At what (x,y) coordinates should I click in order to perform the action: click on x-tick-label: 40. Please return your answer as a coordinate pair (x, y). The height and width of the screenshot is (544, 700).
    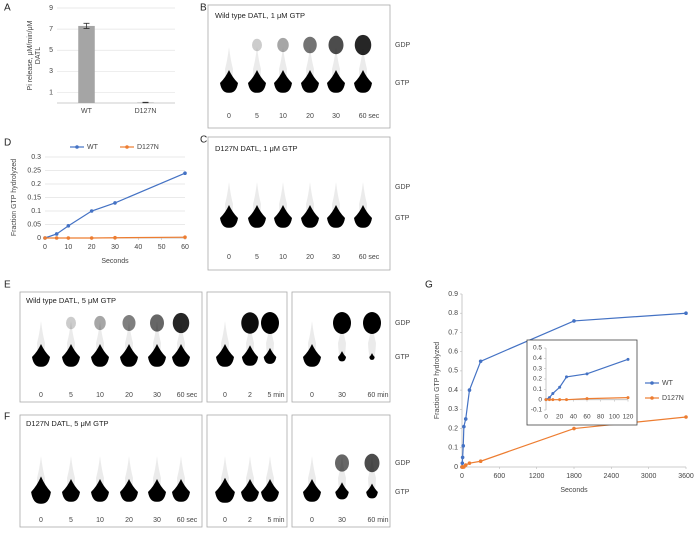
    Looking at the image, I should click on (138, 247).